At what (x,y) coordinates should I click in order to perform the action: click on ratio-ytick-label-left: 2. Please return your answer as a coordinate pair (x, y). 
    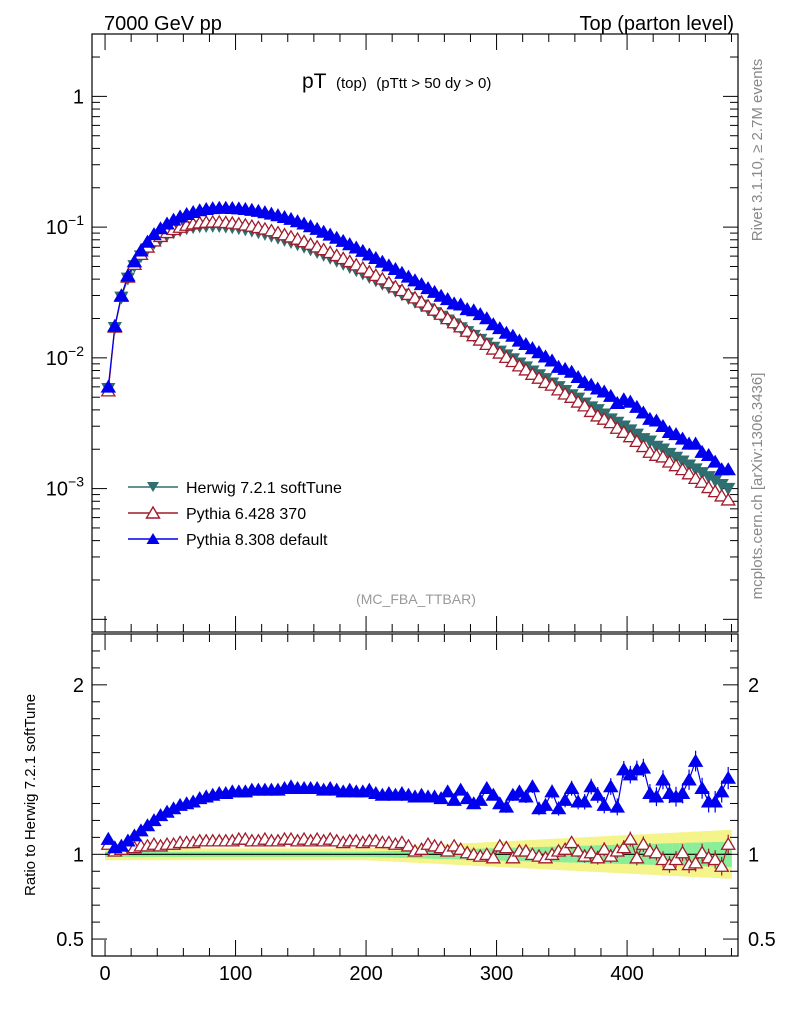
    Looking at the image, I should click on (78, 686).